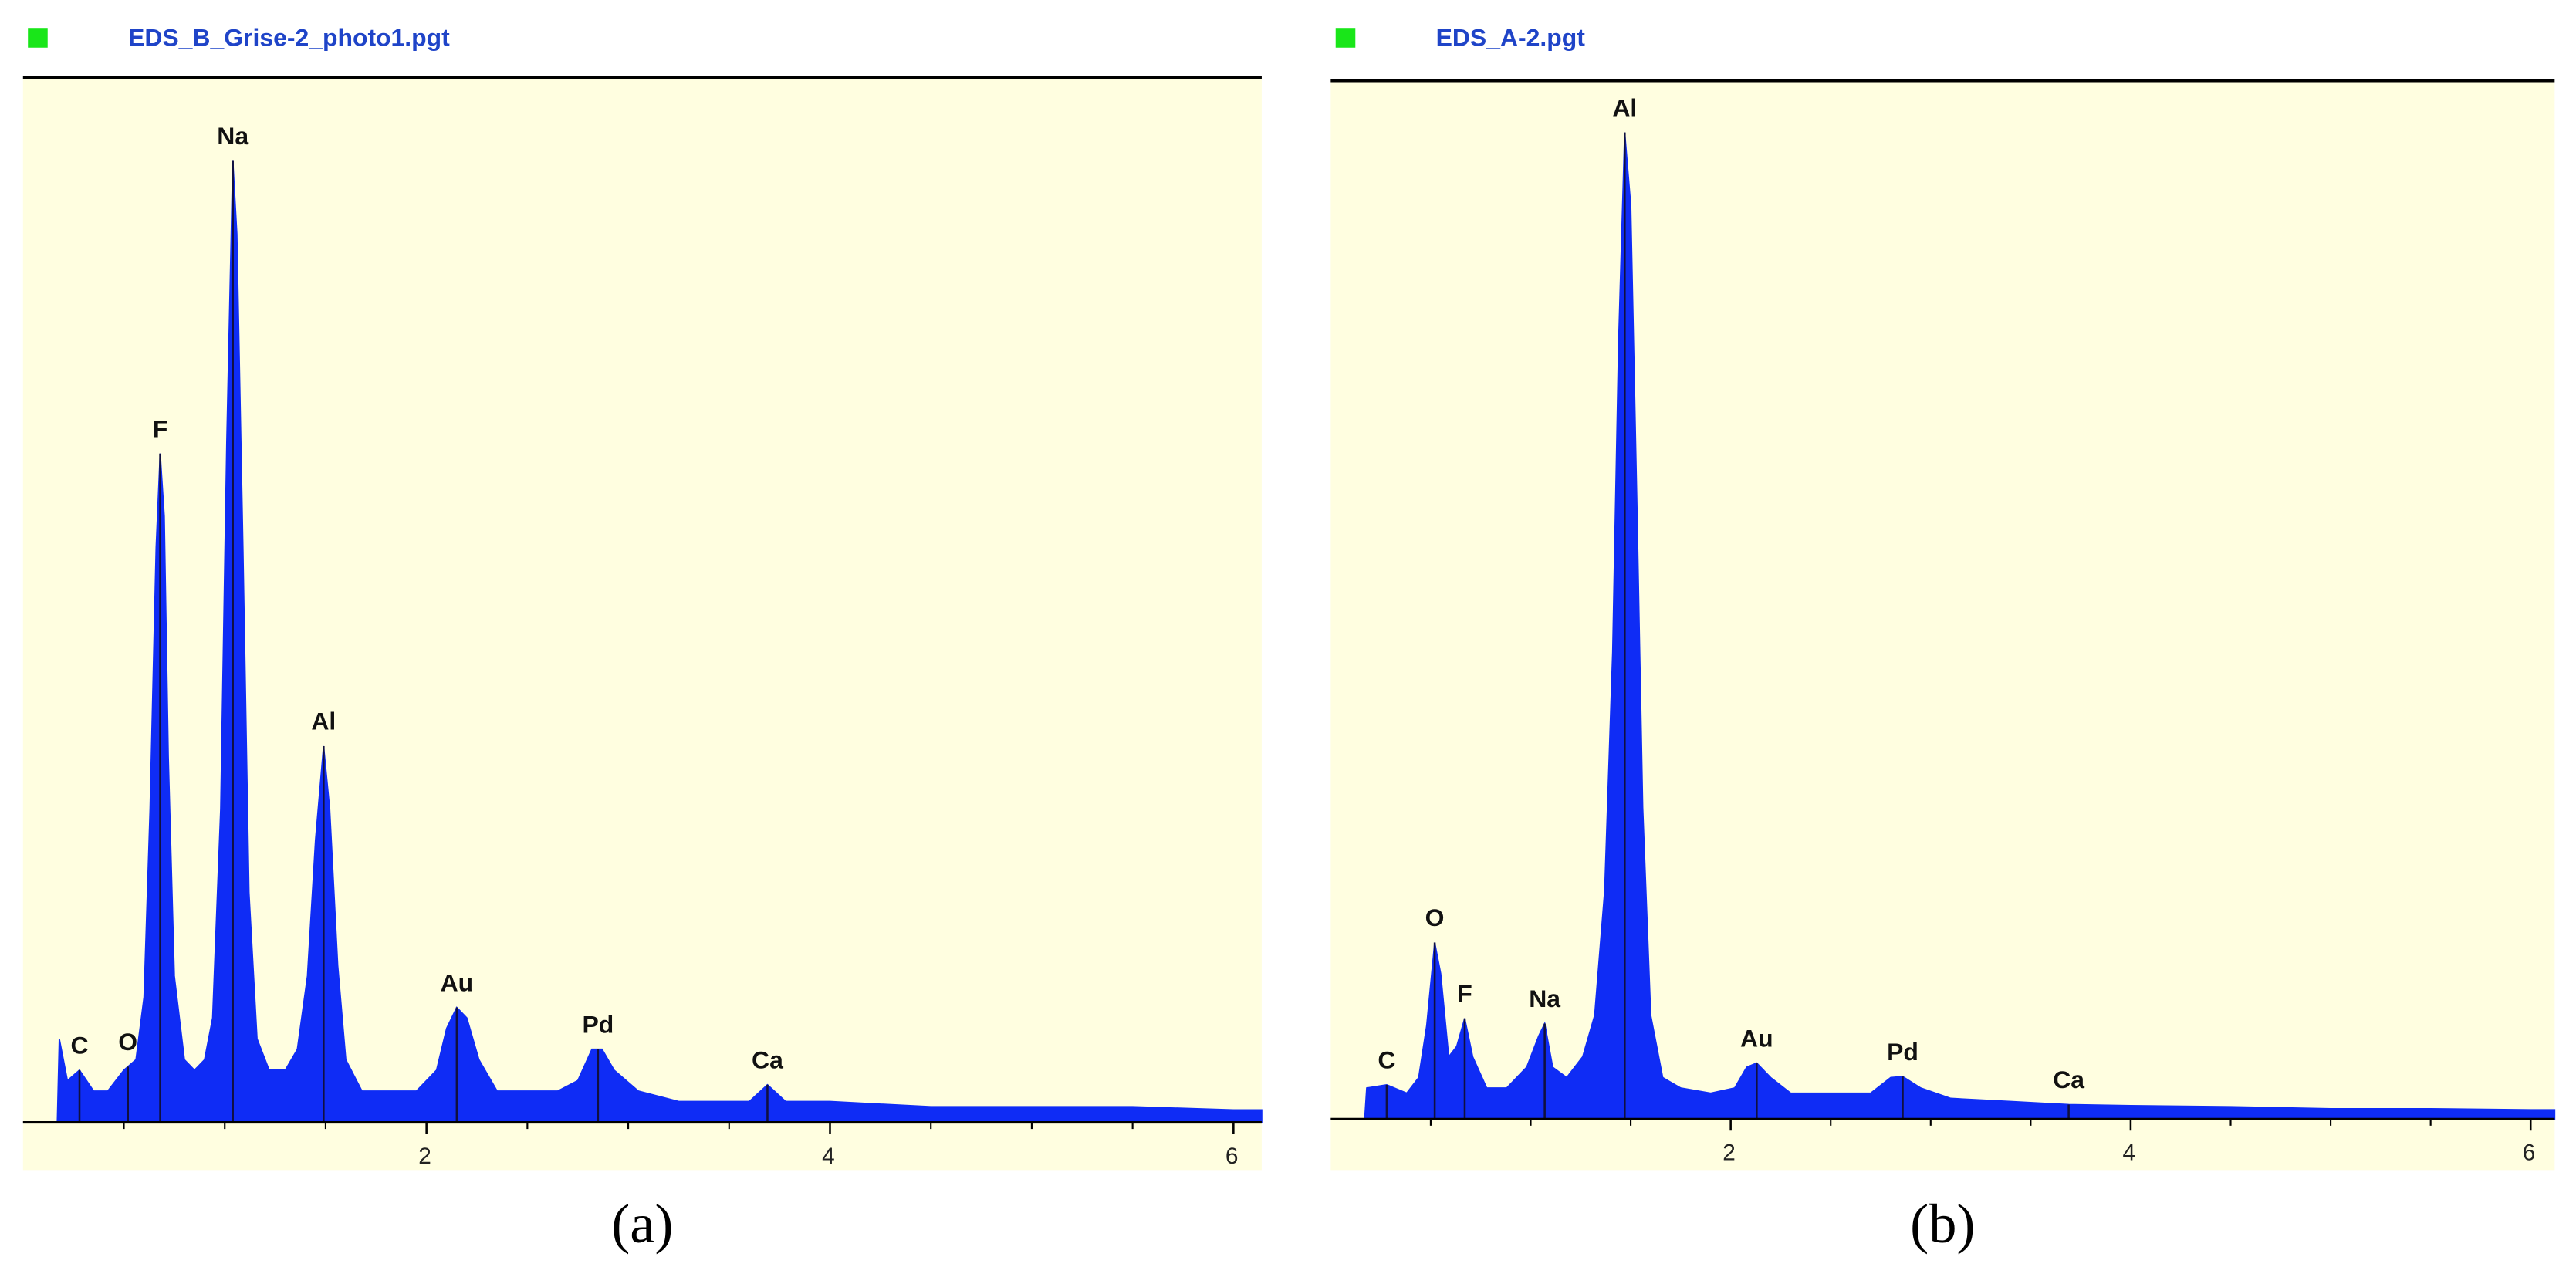 The height and width of the screenshot is (1267, 2576). Describe the element at coordinates (1942, 1223) in the screenshot. I see `panel-caption: (b)` at that location.